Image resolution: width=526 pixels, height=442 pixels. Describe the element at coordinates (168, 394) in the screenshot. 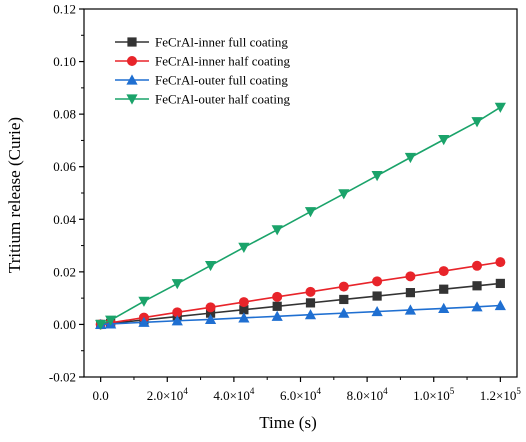

I see `x-tick-label: 2.0×10⁴` at that location.